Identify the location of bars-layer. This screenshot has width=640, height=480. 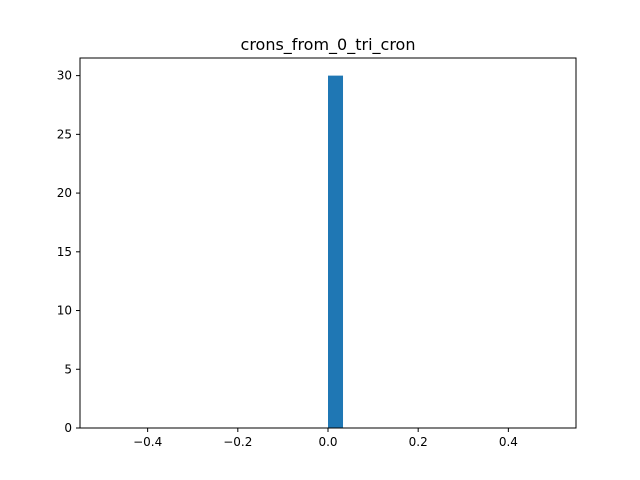
(336, 251).